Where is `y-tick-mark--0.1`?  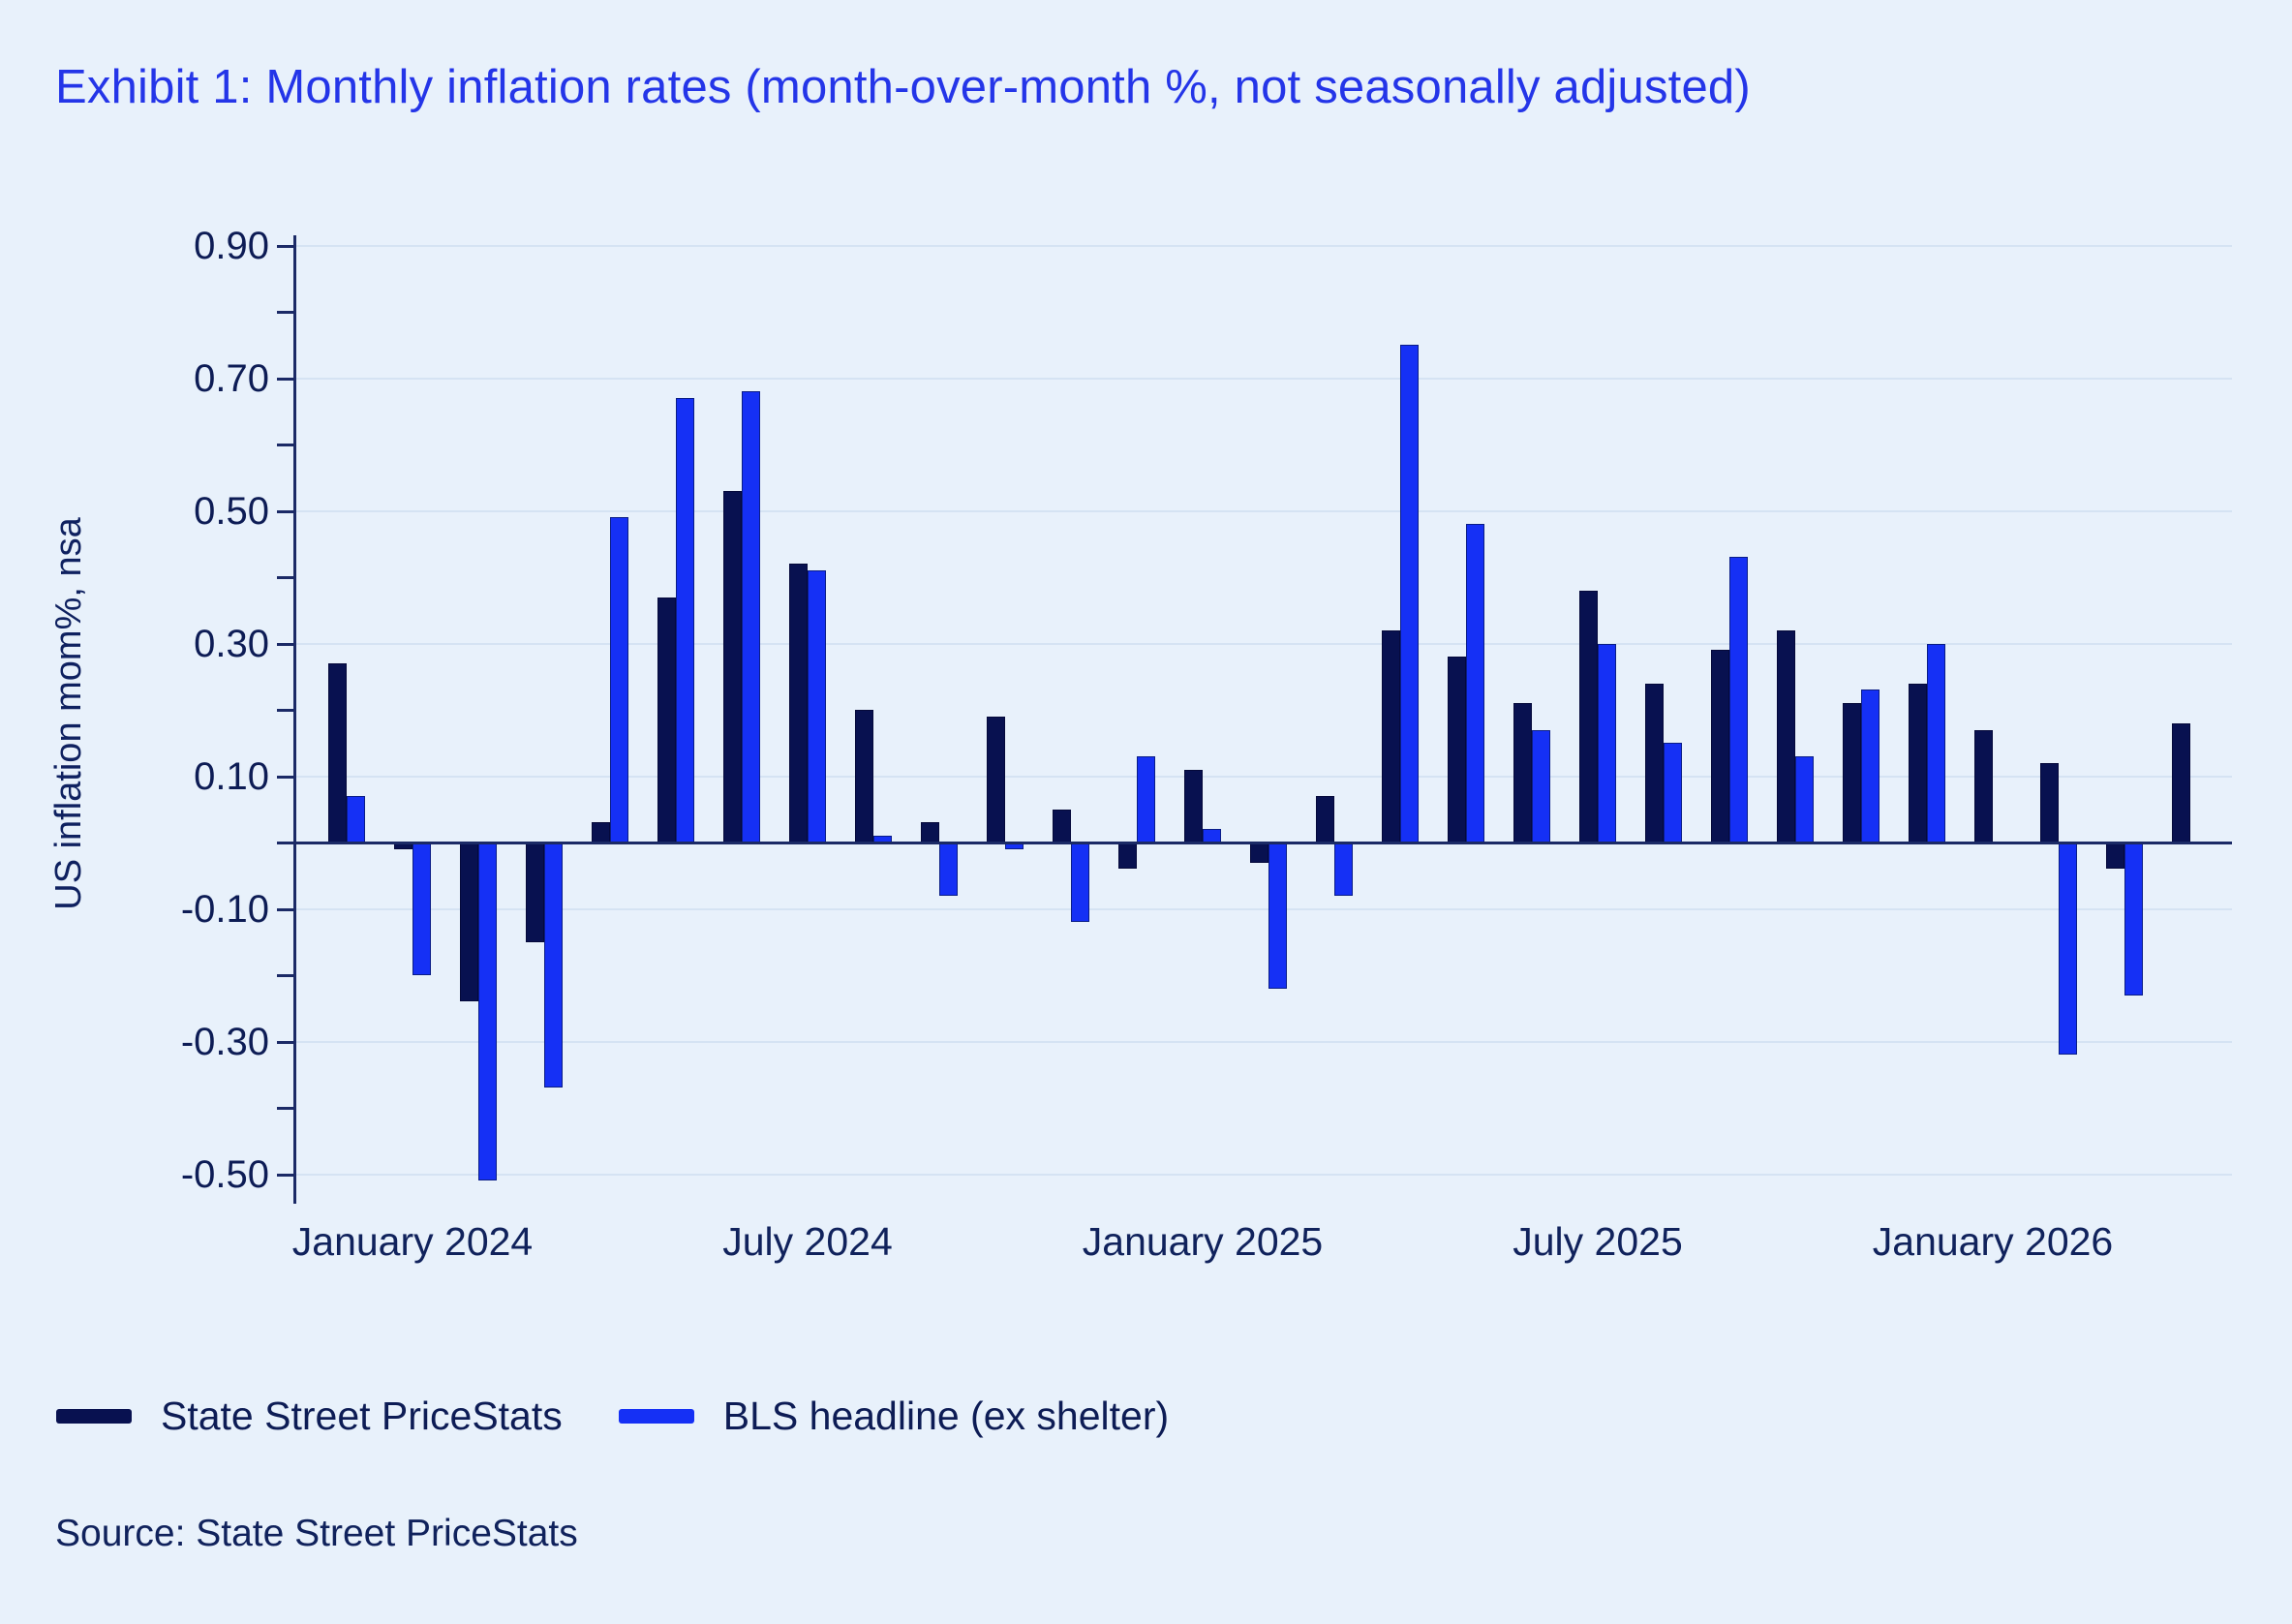 y-tick-mark--0.1 is located at coordinates (285, 909).